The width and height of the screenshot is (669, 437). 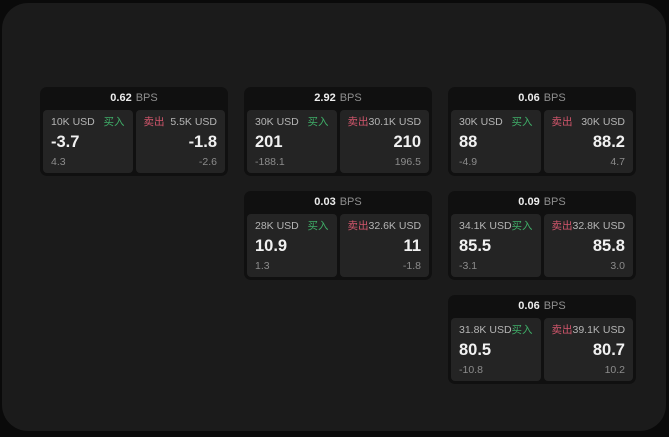 I want to click on sell-size-label: 30.1K USD, so click(x=395, y=122).